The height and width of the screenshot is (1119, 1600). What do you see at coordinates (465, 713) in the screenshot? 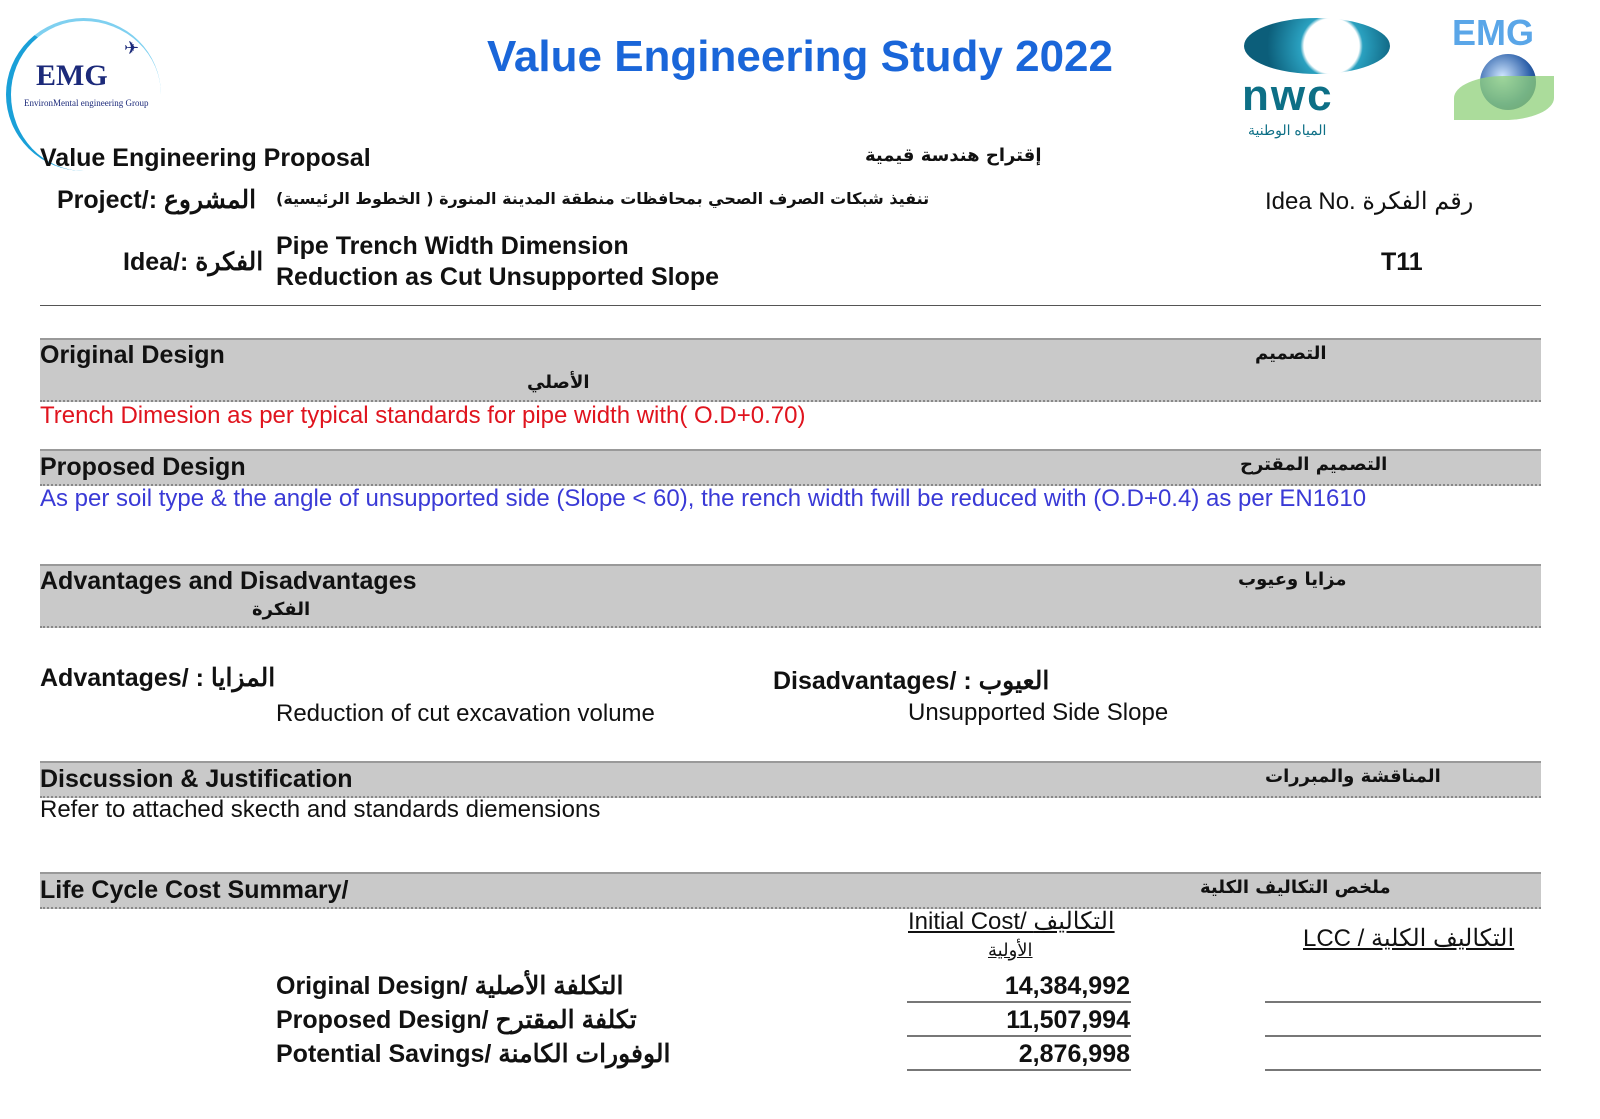
I see `advantages-text: Reduction of cut excavation volume` at bounding box center [465, 713].